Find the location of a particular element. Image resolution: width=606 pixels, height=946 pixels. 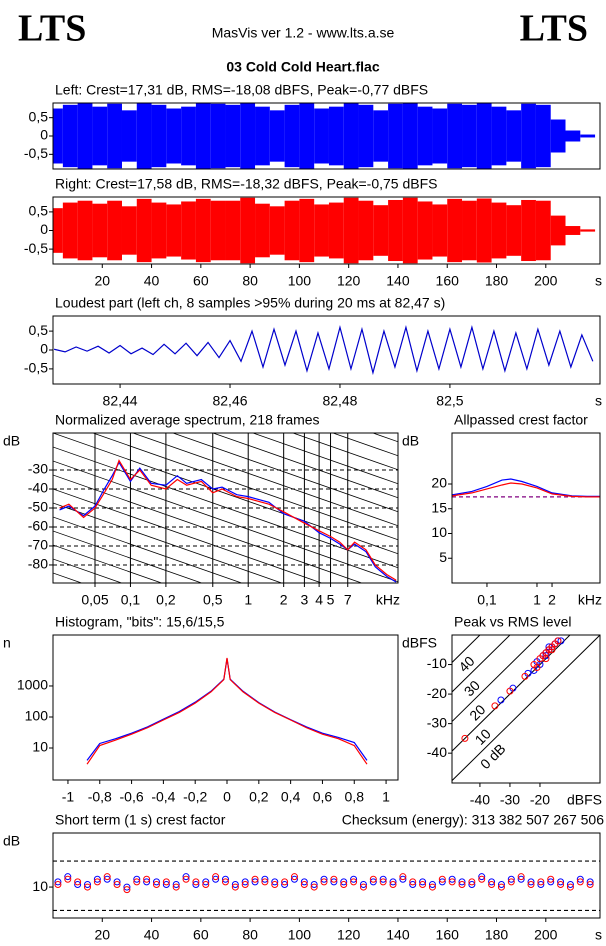

y-axis-label: dBFS is located at coordinates (419, 643).